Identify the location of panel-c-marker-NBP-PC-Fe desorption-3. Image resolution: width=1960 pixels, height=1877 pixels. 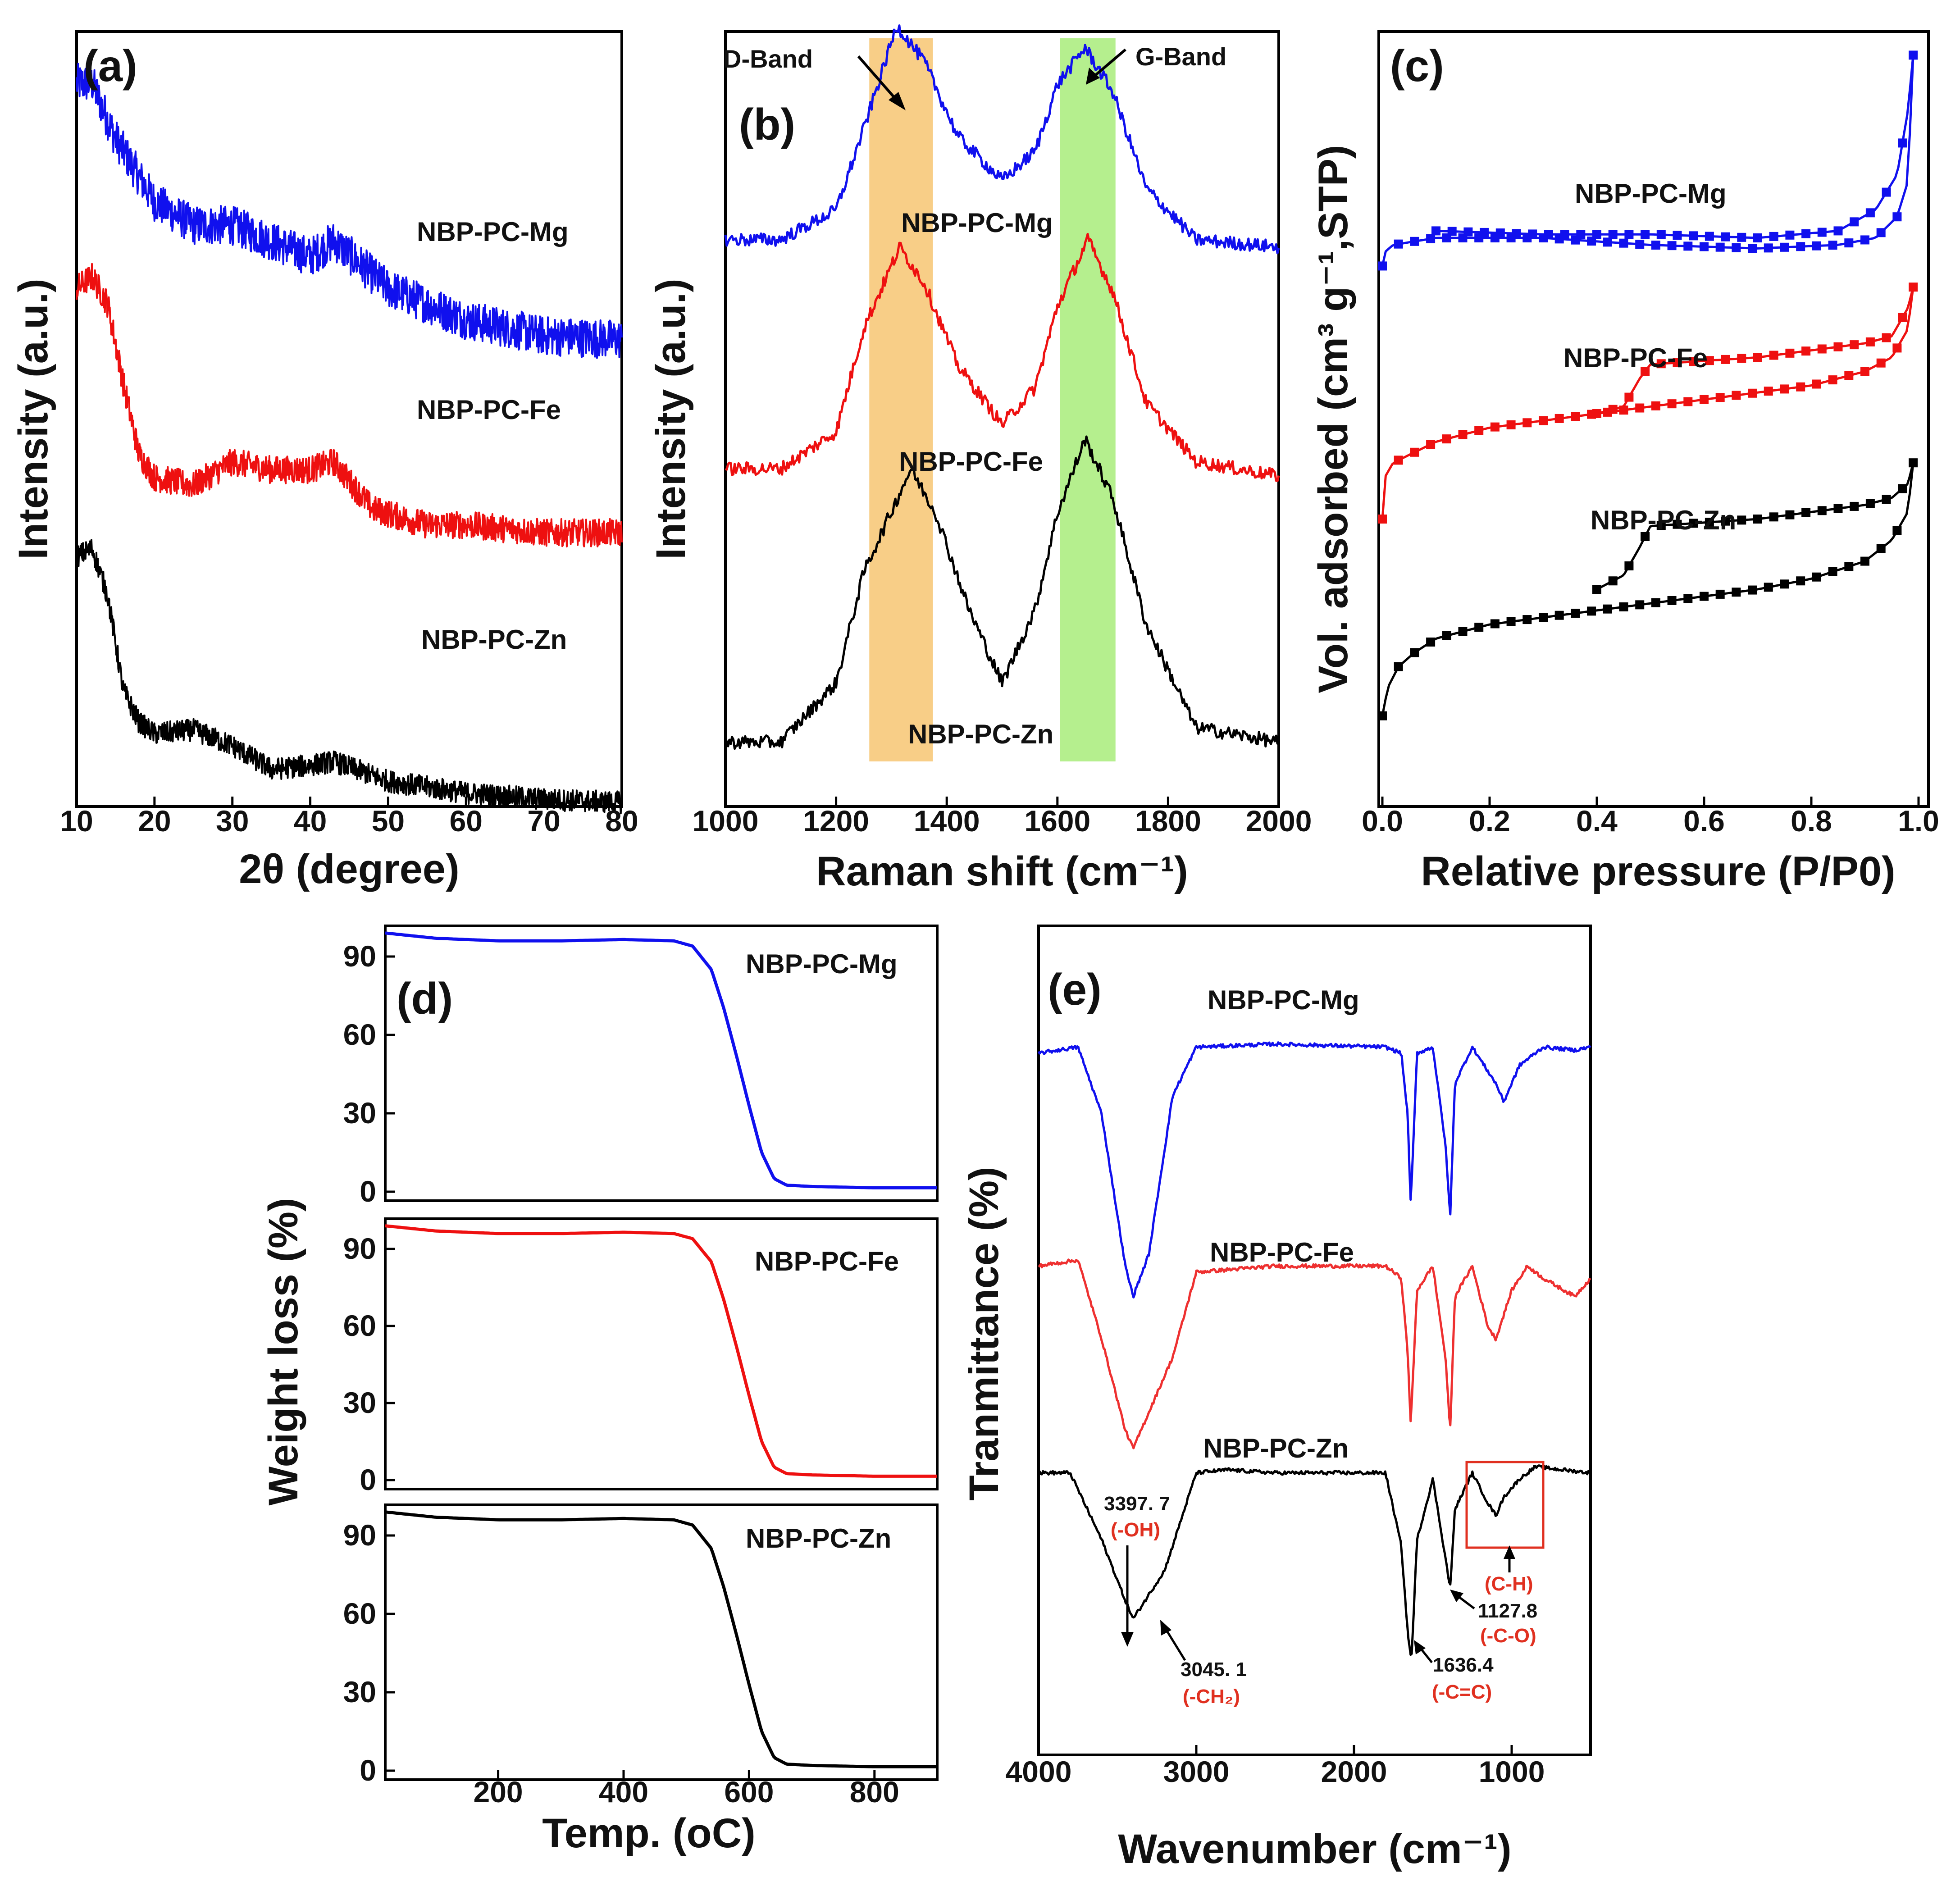
(1645, 371).